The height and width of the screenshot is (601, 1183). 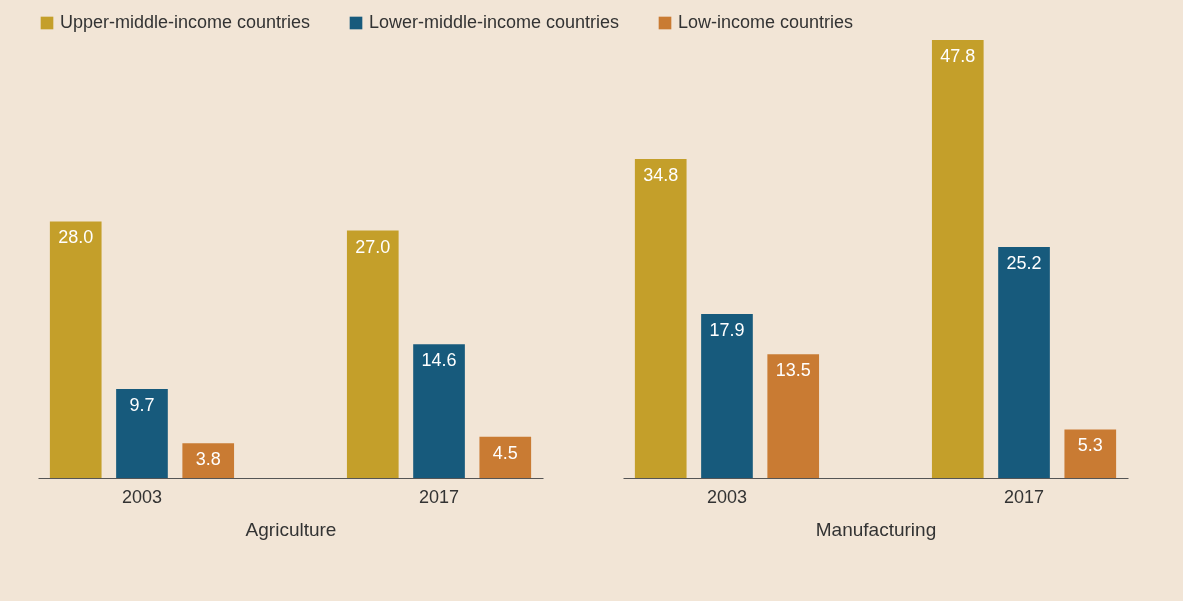 I want to click on legend-label: Upper-middle-income countries, so click(x=185, y=22).